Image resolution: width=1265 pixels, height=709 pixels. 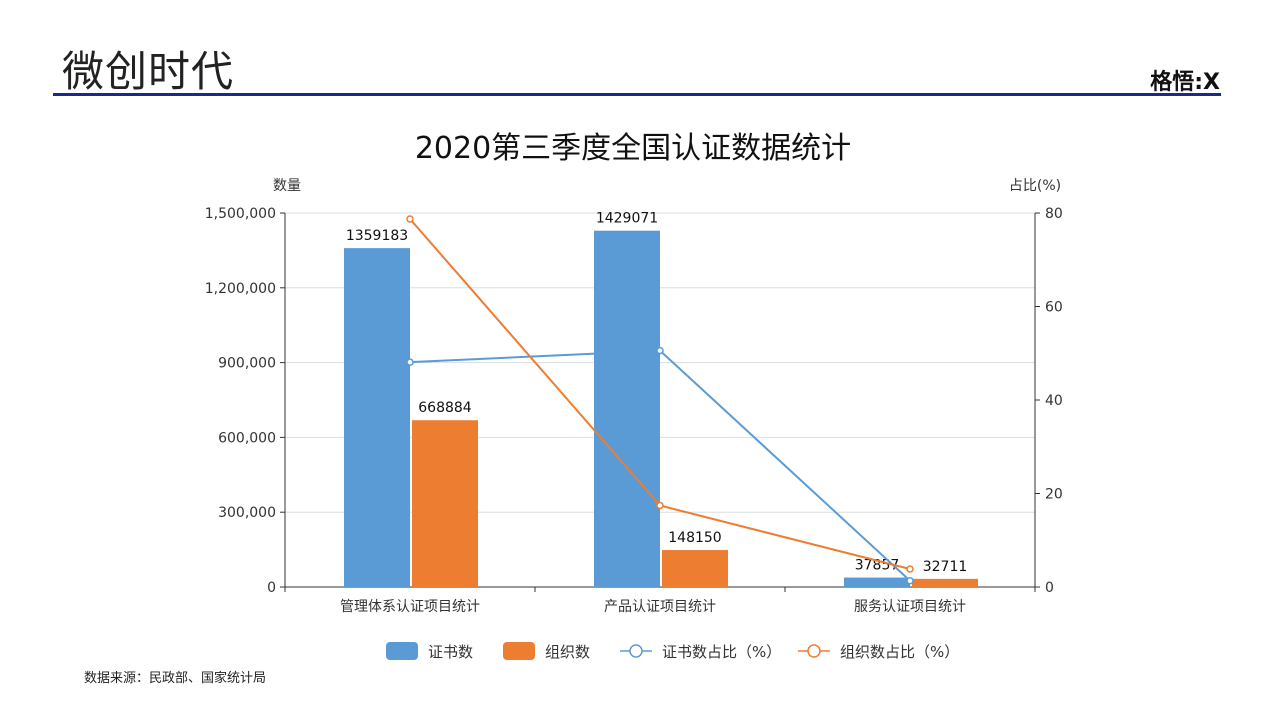 I want to click on legend-label: 组织数占比（%）, so click(x=899, y=652).